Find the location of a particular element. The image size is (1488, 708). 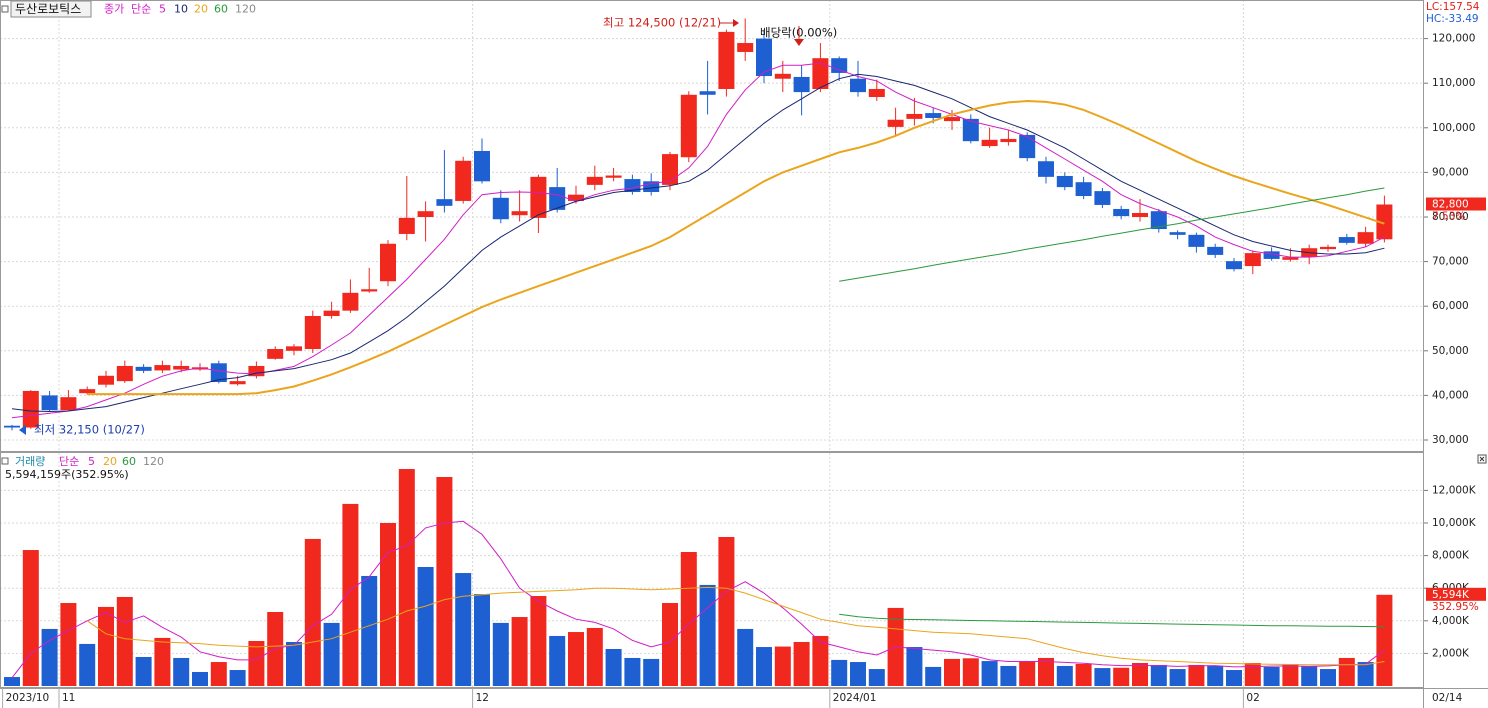

legend-method: 단순 is located at coordinates (141, 9).